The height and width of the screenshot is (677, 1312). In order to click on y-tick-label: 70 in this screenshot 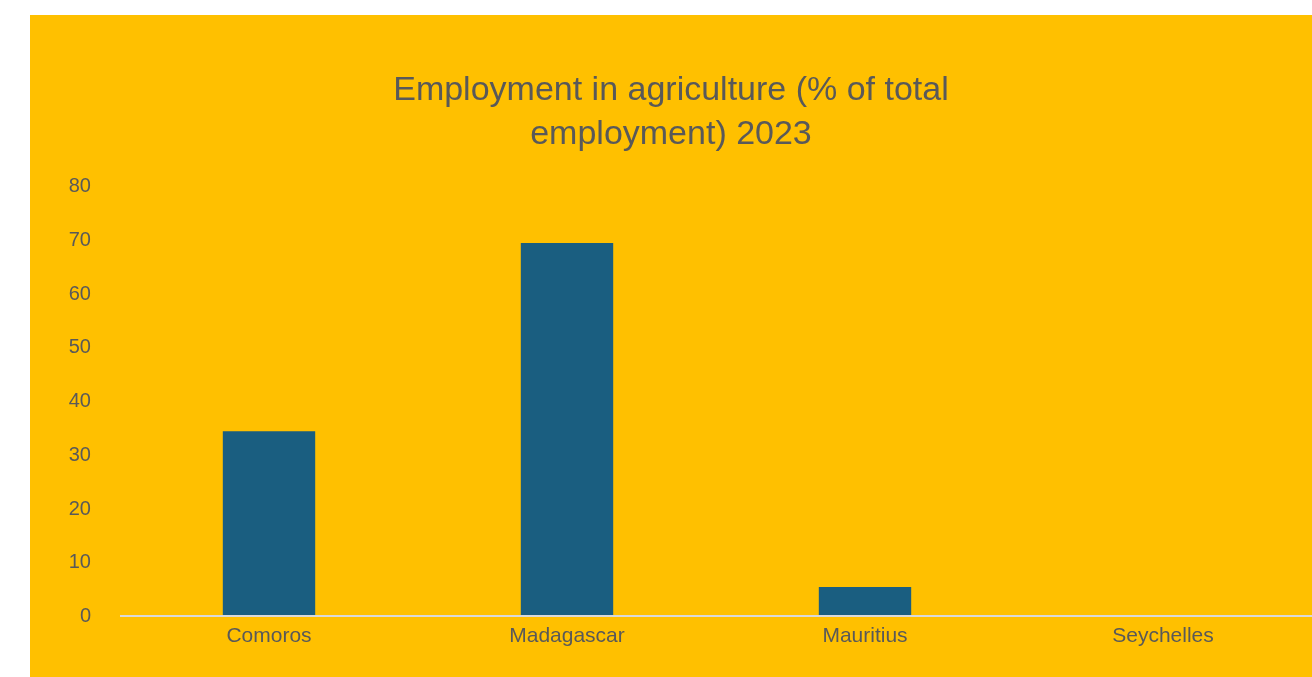, I will do `click(79, 238)`.